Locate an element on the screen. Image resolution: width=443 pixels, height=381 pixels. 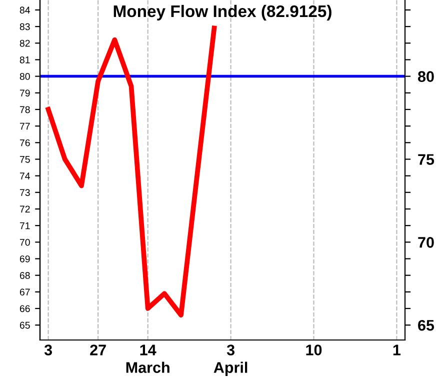
chart-title: Money Flow Index (82.9125) is located at coordinates (223, 12).